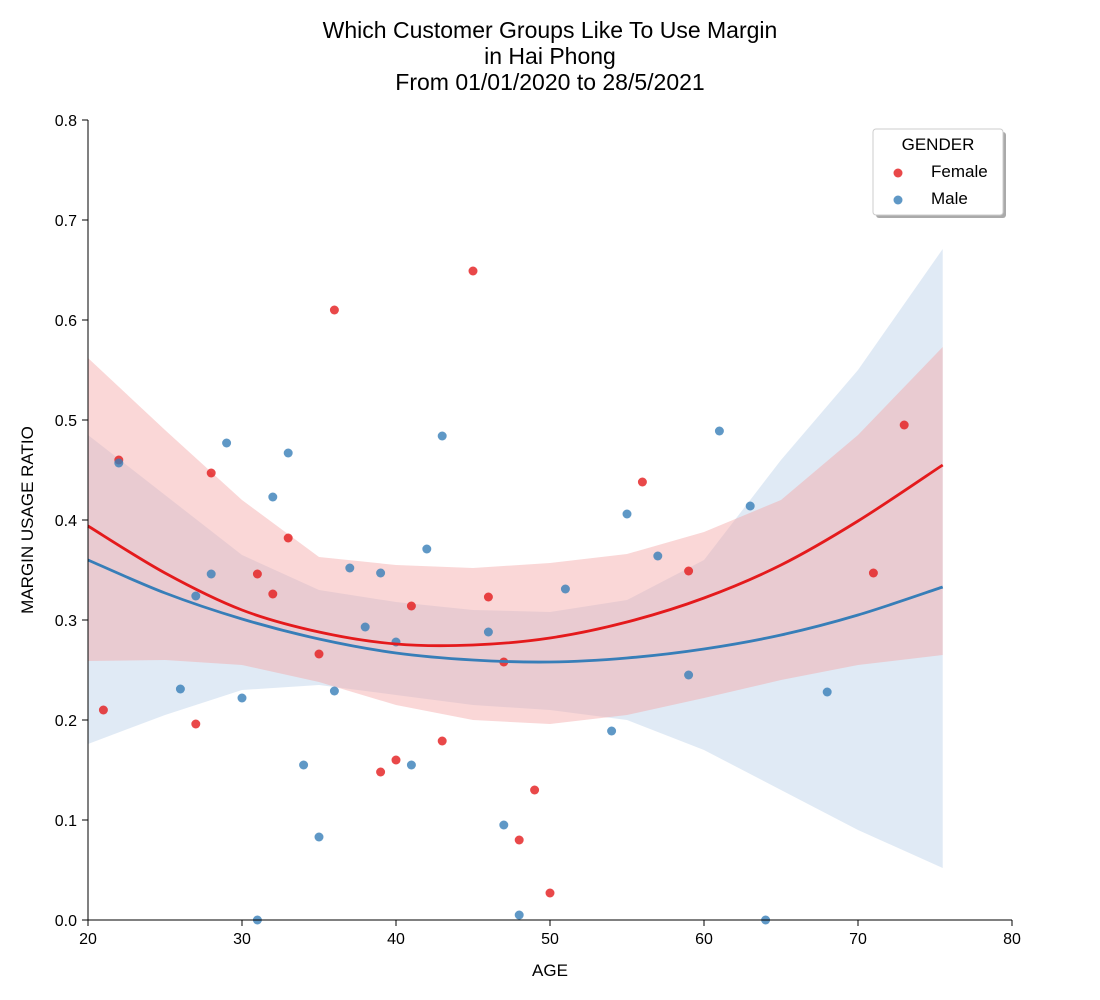 This screenshot has width=1100, height=1000. I want to click on x-tick-label-70: 70, so click(858, 939).